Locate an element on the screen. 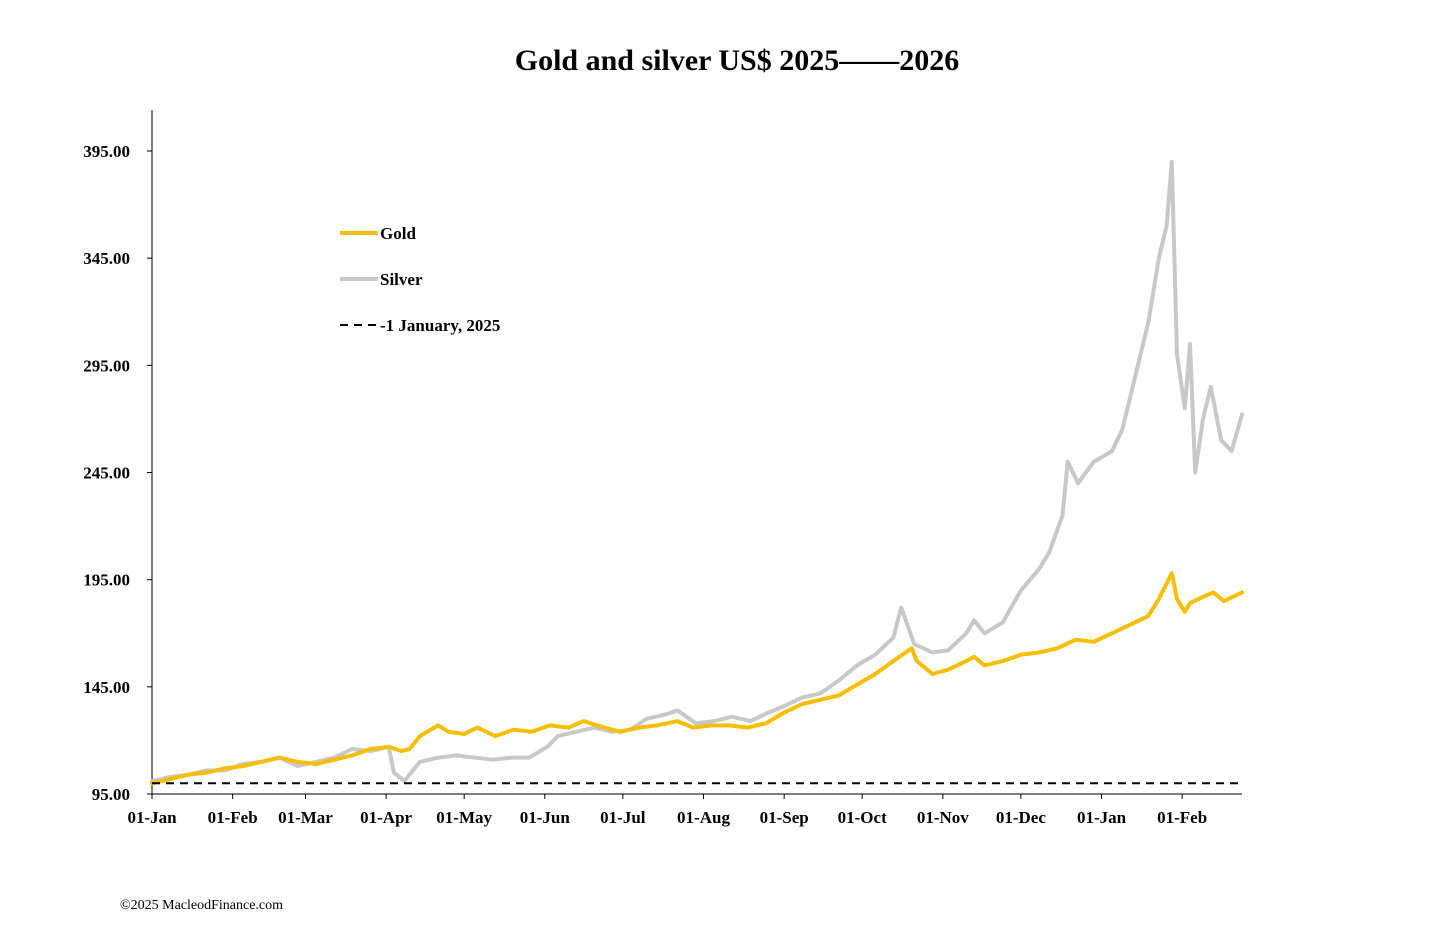  y-tick-label: 195.00 is located at coordinates (106, 580).